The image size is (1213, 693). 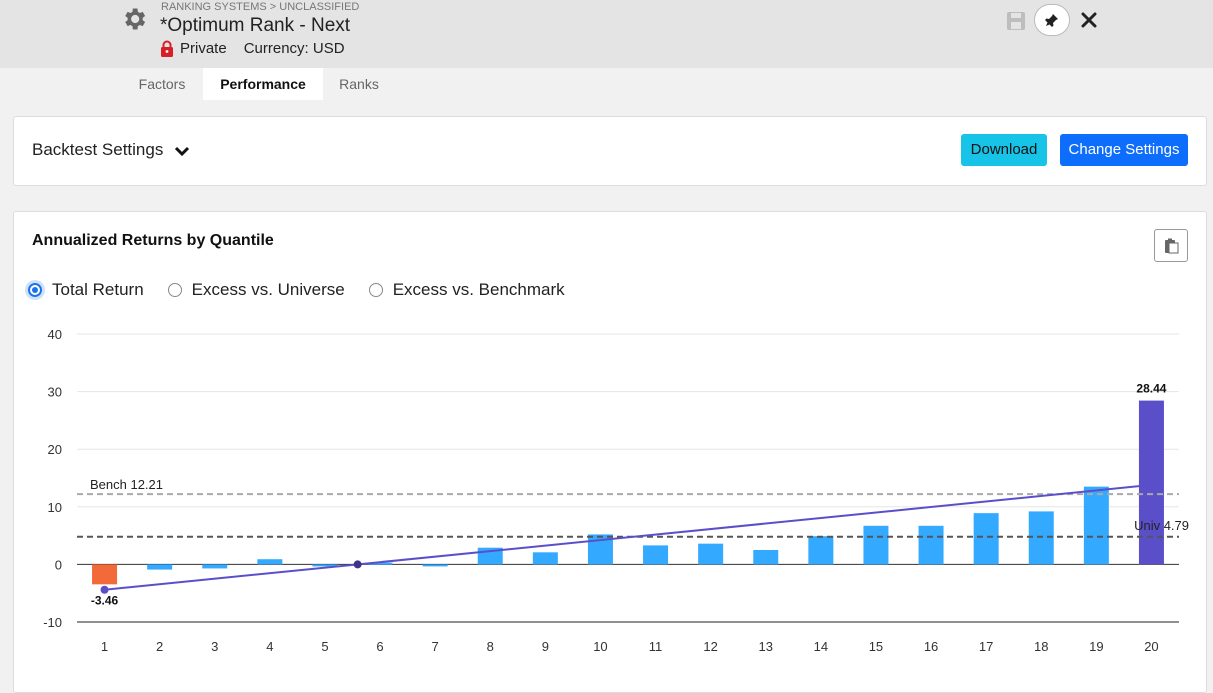 I want to click on radio-excess-universe: Excess vs. Universe, so click(x=256, y=290).